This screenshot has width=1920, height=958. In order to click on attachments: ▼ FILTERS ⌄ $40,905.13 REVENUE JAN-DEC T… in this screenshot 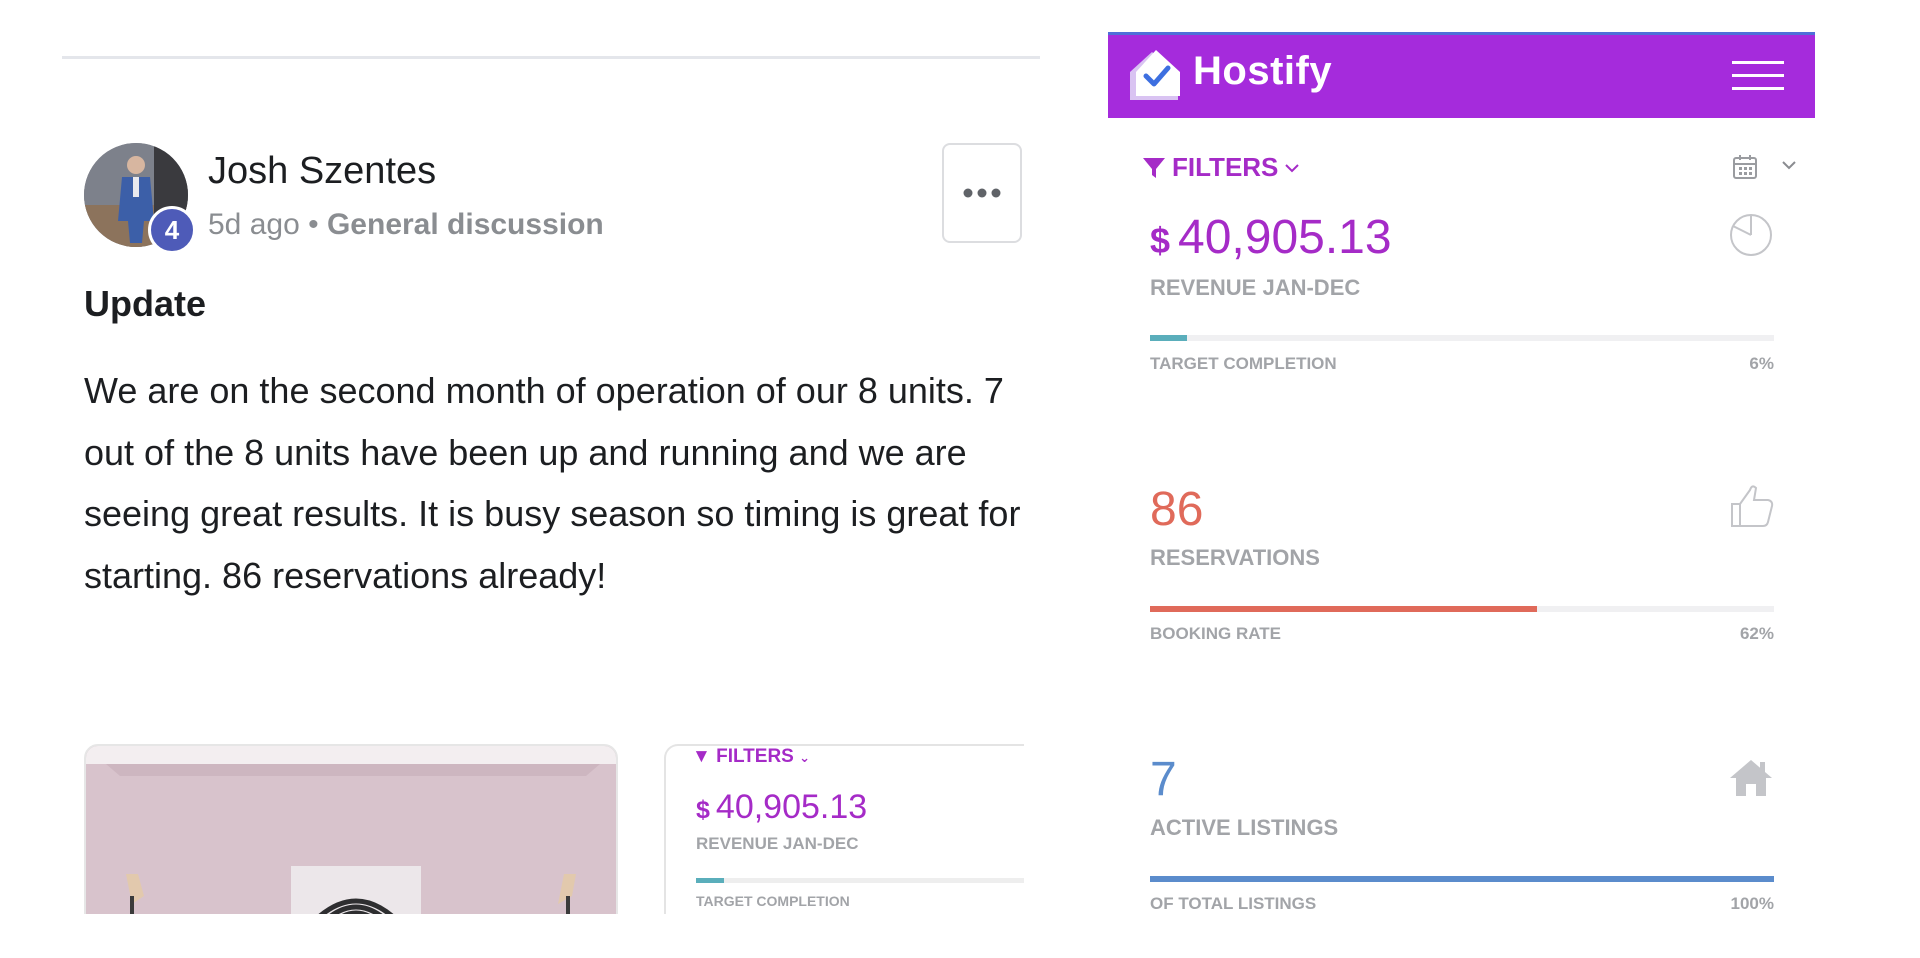, I will do `click(554, 829)`.